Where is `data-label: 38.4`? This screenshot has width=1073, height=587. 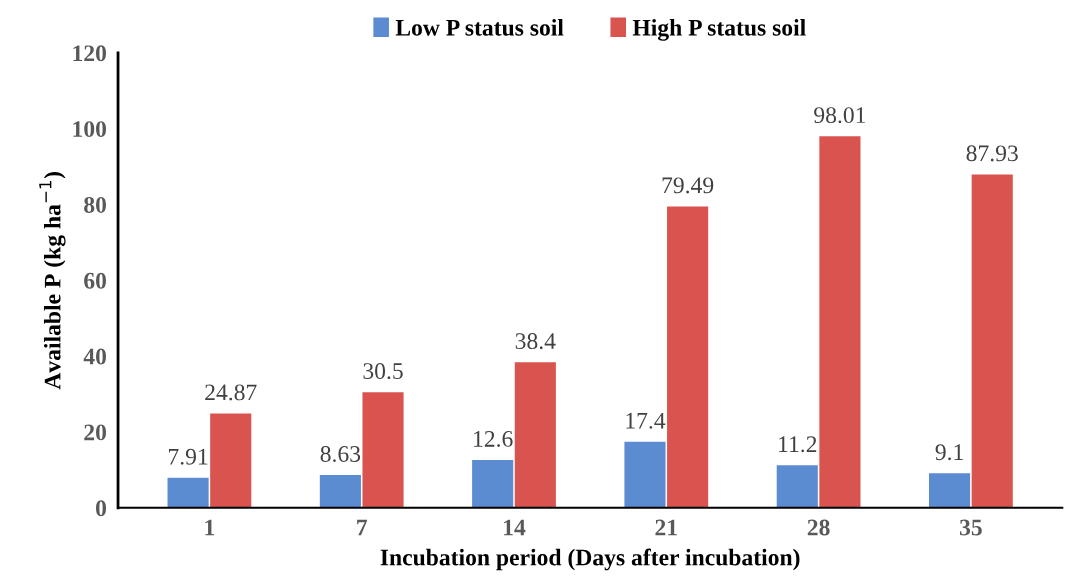
data-label: 38.4 is located at coordinates (535, 341).